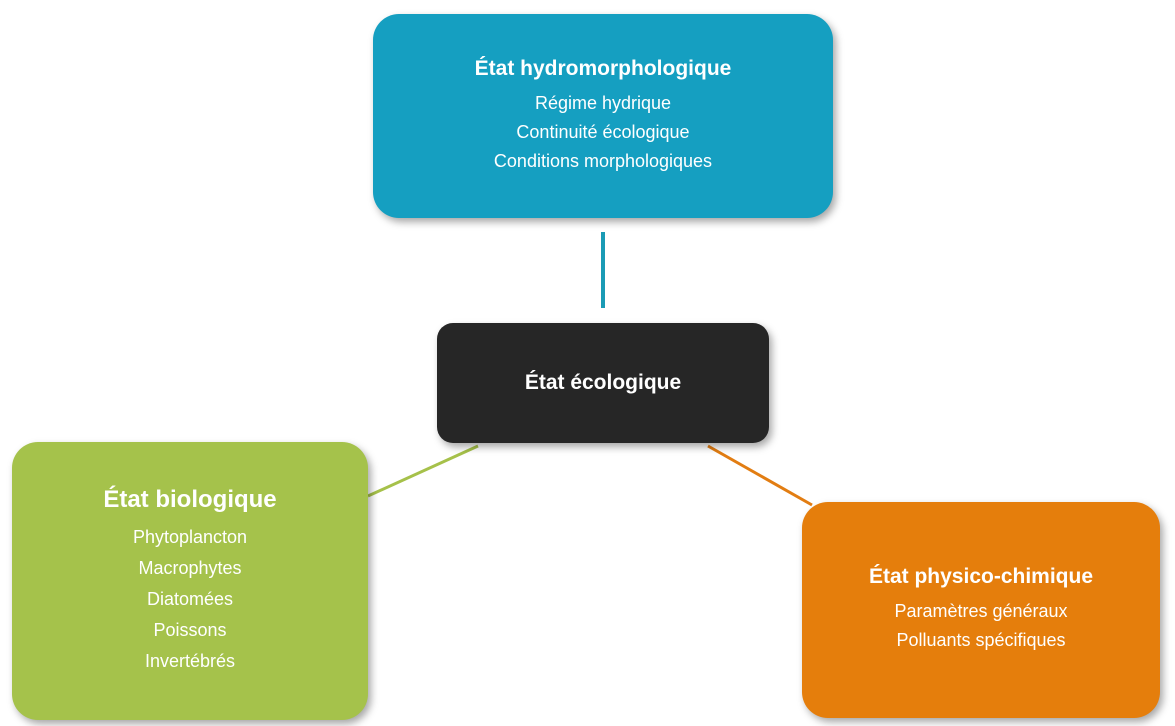  I want to click on node-eco: État écologique, so click(603, 383).